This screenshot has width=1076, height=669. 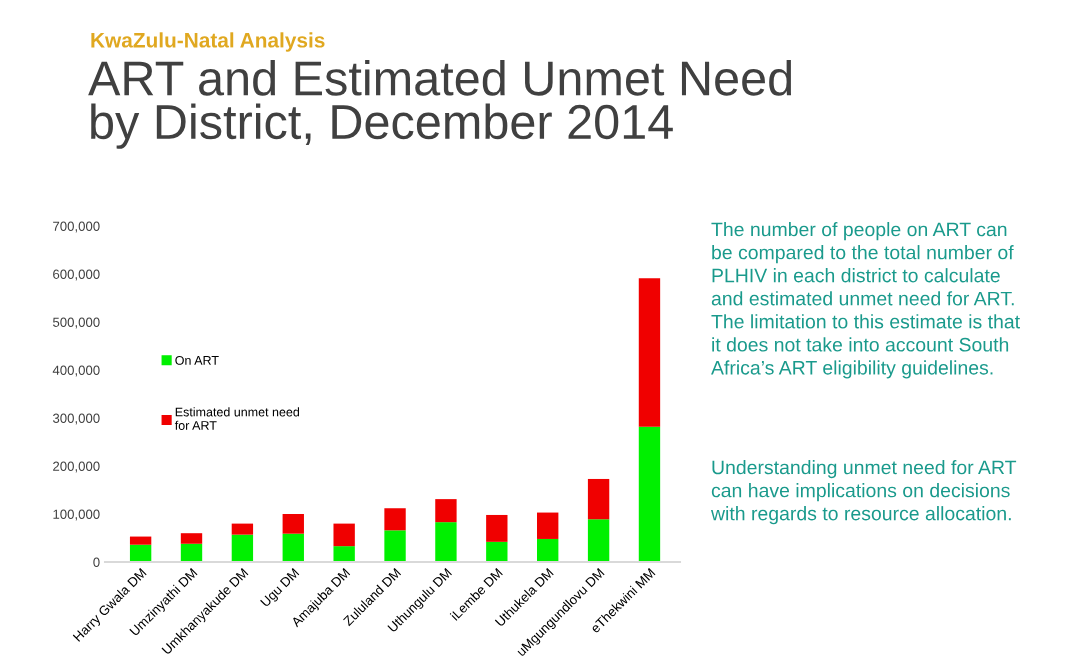 What do you see at coordinates (281, 588) in the screenshot?
I see `x-tick-label: Ugu DM` at bounding box center [281, 588].